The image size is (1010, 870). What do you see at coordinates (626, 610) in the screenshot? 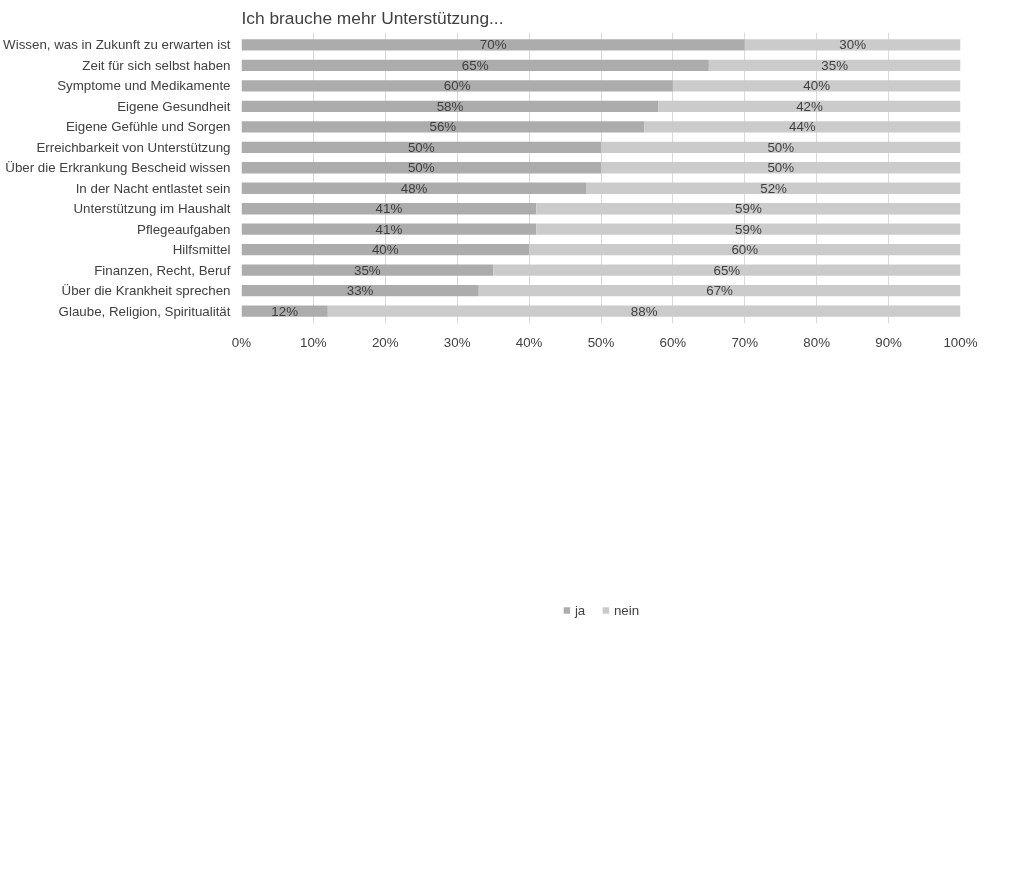
I see `legend-label: nein` at bounding box center [626, 610].